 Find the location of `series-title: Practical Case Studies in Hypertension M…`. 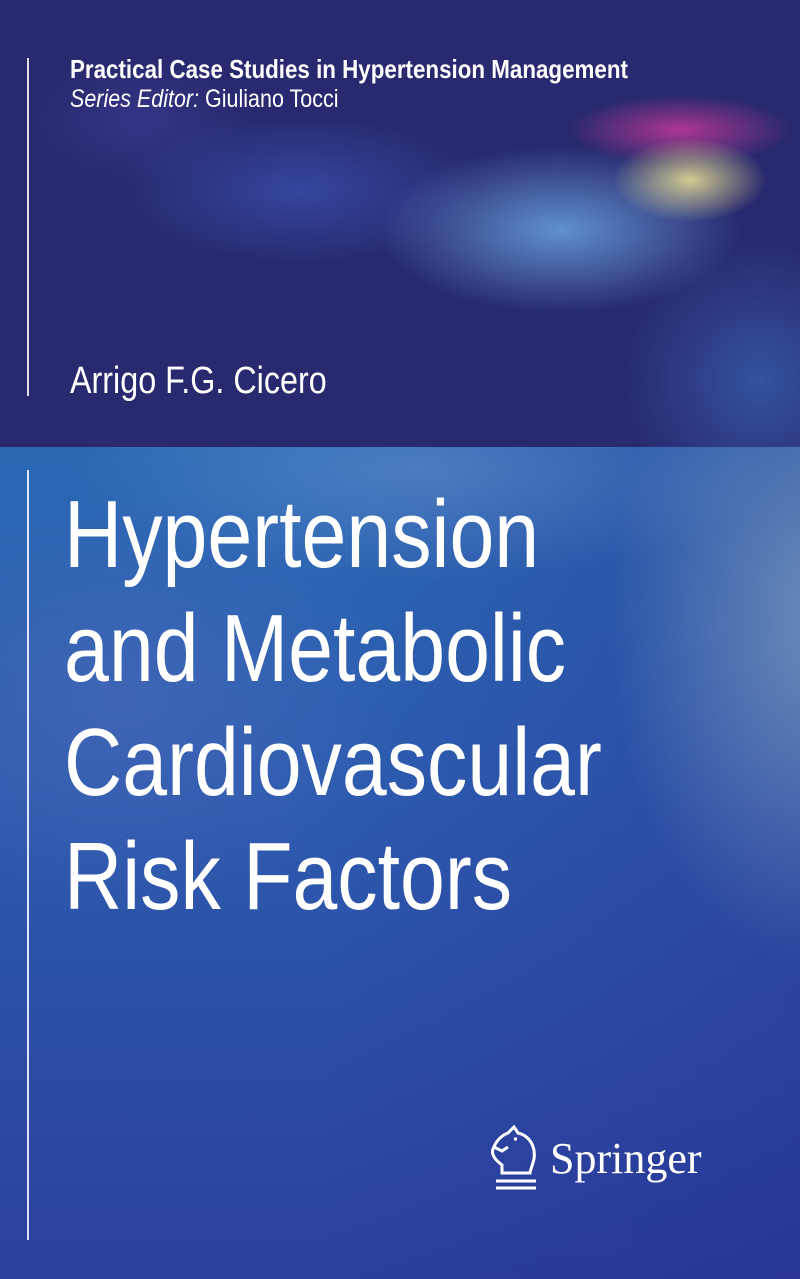

series-title: Practical Case Studies in Hypertension M… is located at coordinates (349, 69).